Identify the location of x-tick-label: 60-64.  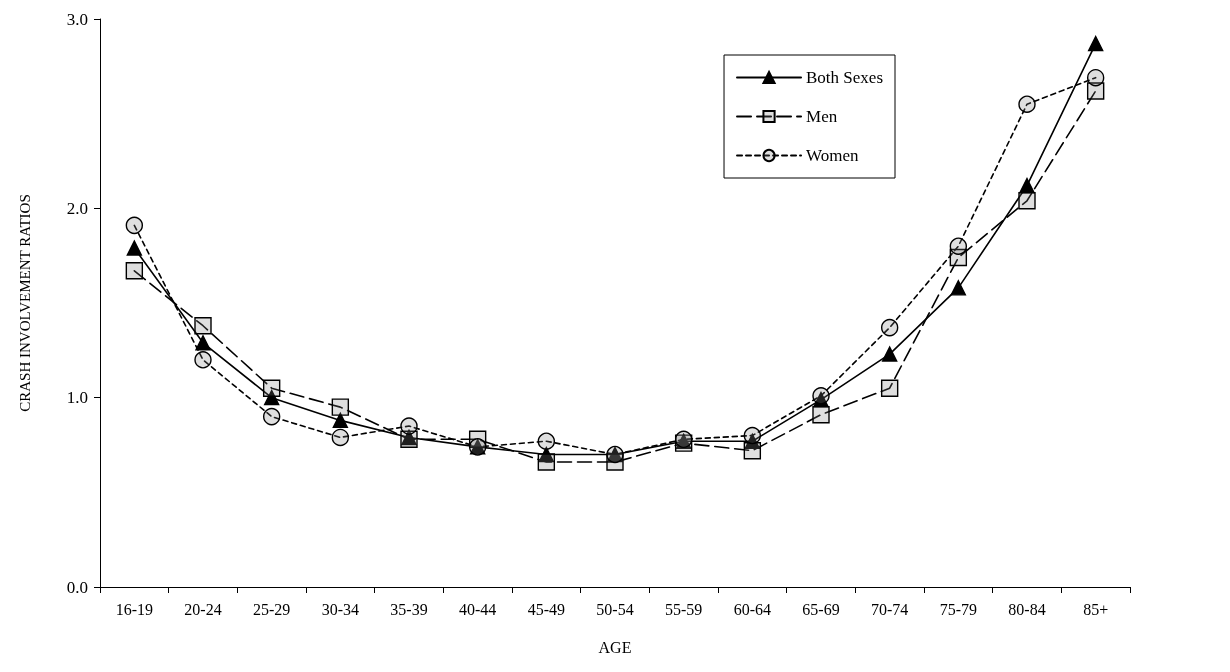
(752, 609).